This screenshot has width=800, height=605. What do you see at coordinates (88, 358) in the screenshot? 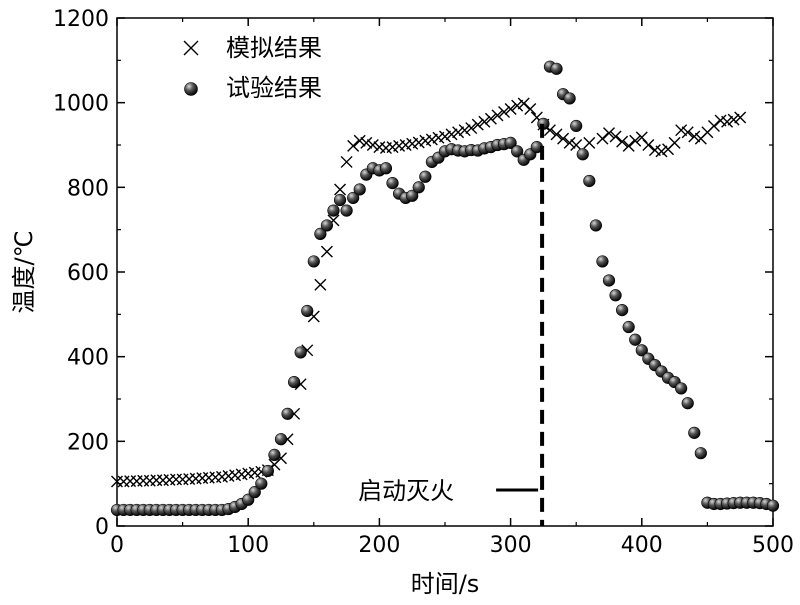
I see `y-tick-label: 400` at bounding box center [88, 358].